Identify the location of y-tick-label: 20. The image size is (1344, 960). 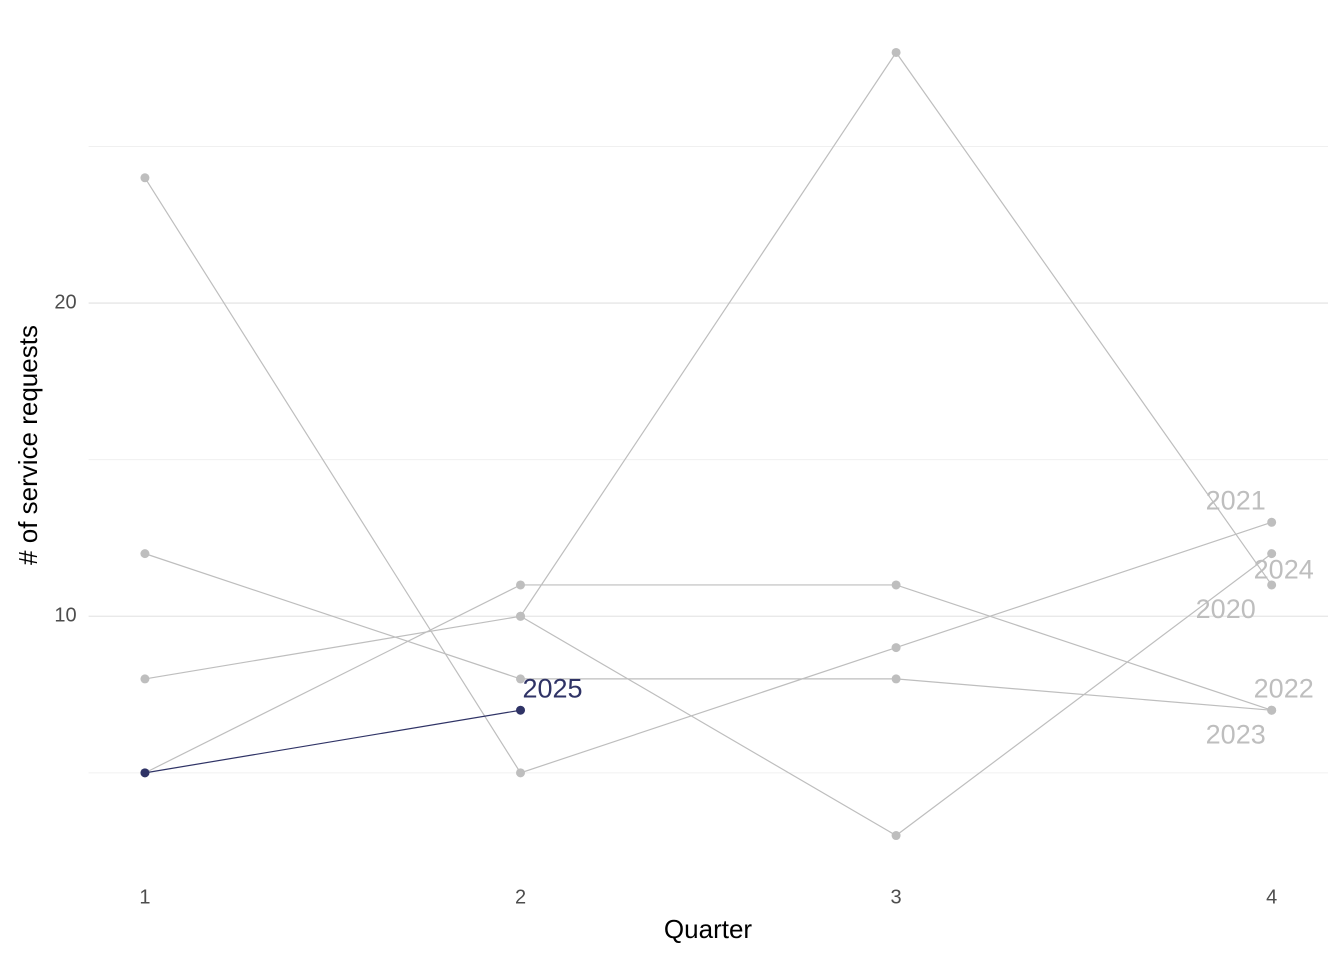
(65, 302).